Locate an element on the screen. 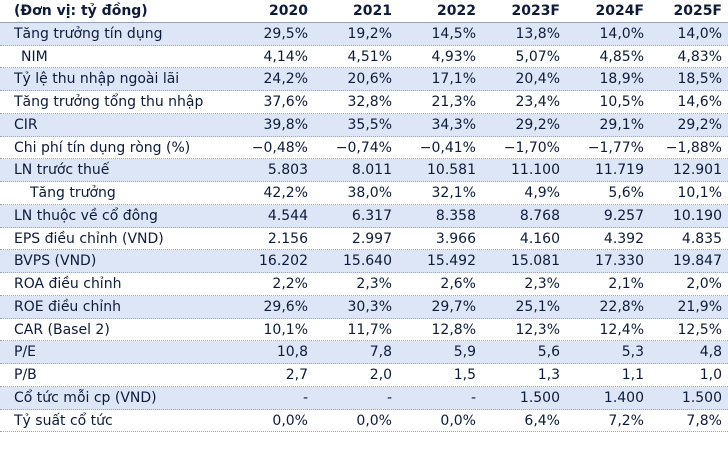 The height and width of the screenshot is (455, 728). table-cell: −0,74% is located at coordinates (363, 147).